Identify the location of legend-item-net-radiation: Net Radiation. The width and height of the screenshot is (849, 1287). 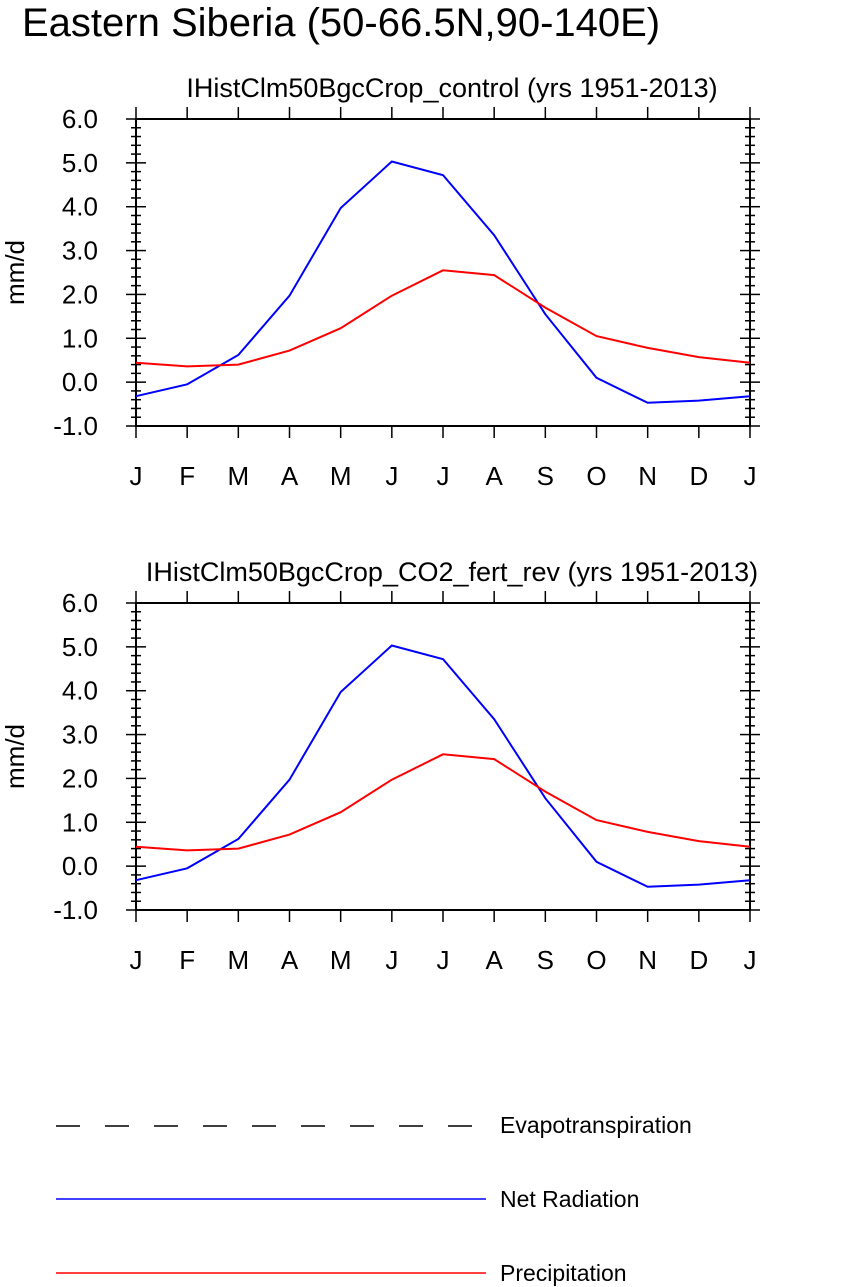
(347, 1199).